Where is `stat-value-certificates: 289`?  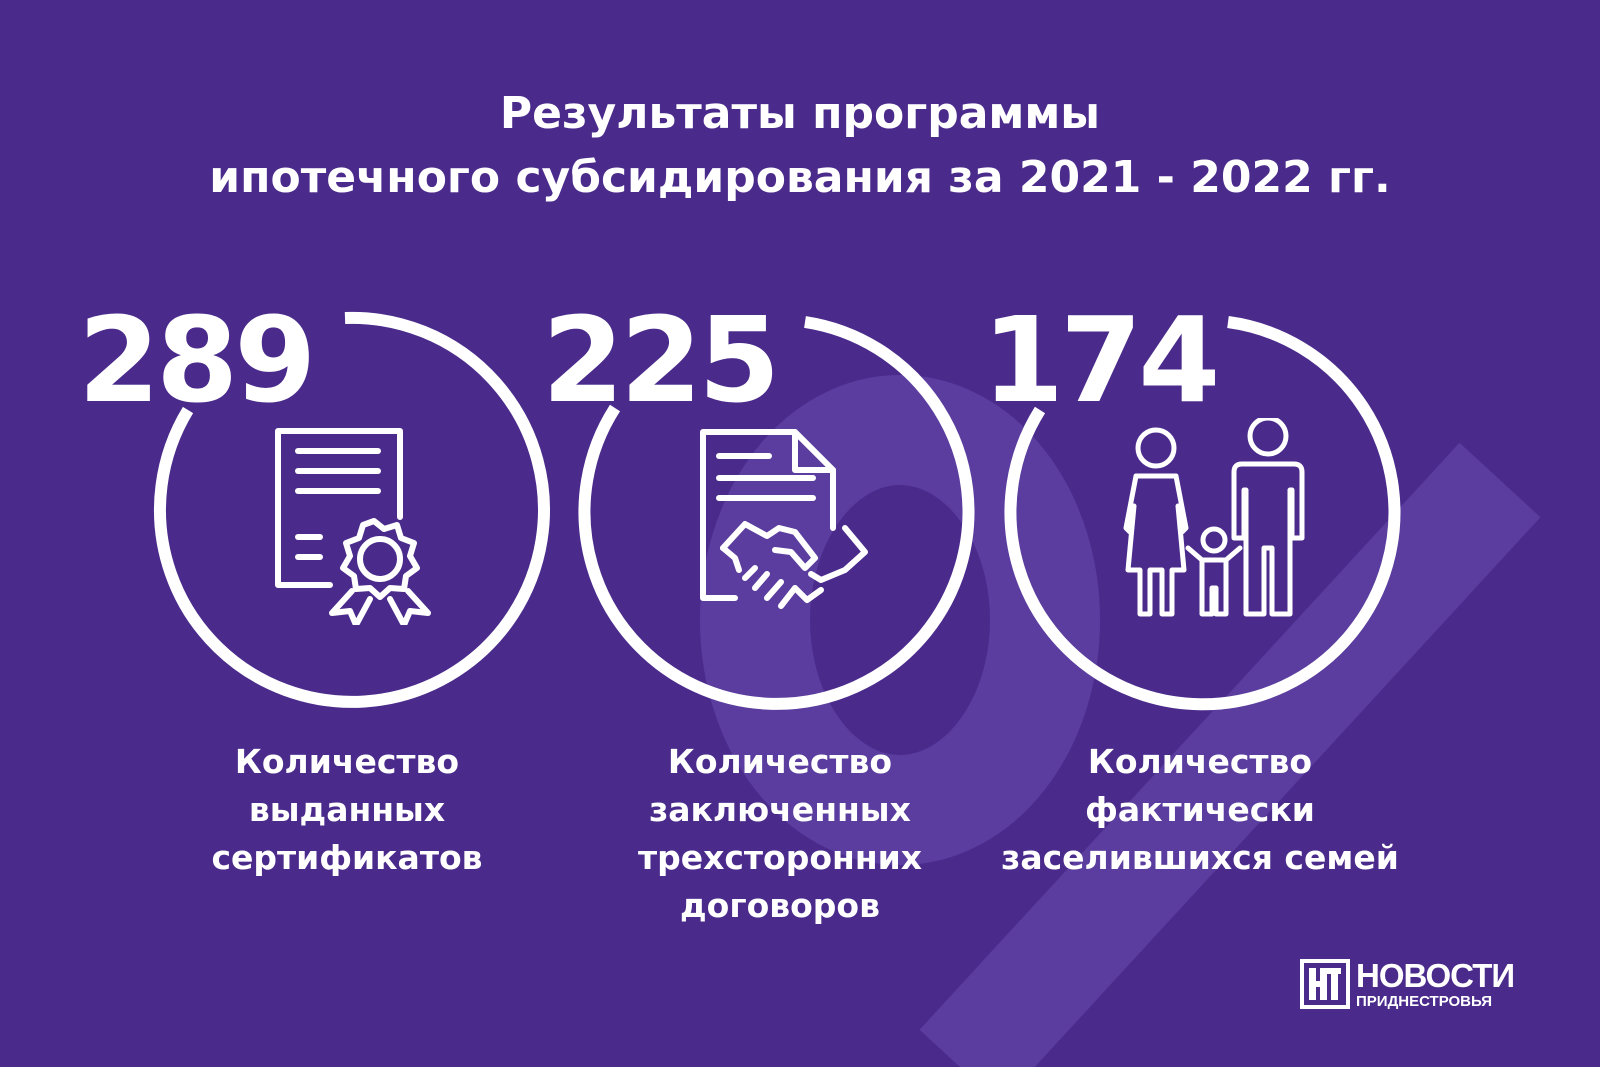 stat-value-certificates: 289 is located at coordinates (197, 360).